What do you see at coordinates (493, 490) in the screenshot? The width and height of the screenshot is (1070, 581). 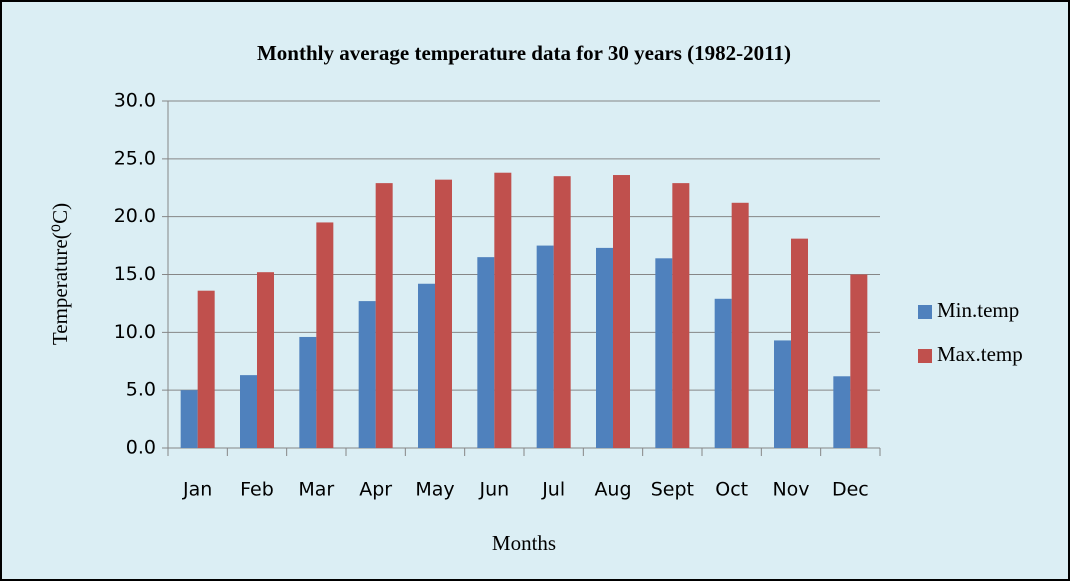 I see `x-tick-label: Jun` at bounding box center [493, 490].